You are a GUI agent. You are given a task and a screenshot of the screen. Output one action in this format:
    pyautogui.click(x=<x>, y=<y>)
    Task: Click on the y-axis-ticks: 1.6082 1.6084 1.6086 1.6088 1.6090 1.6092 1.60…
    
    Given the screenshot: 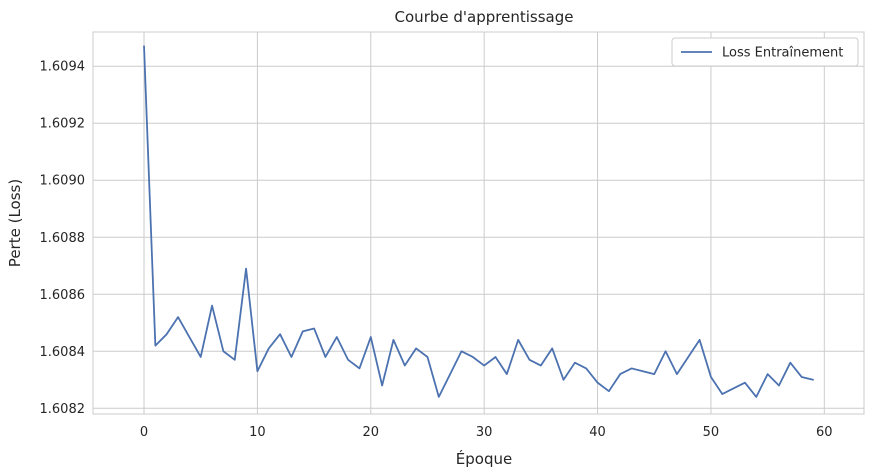 What is the action you would take?
    pyautogui.click(x=63, y=238)
    